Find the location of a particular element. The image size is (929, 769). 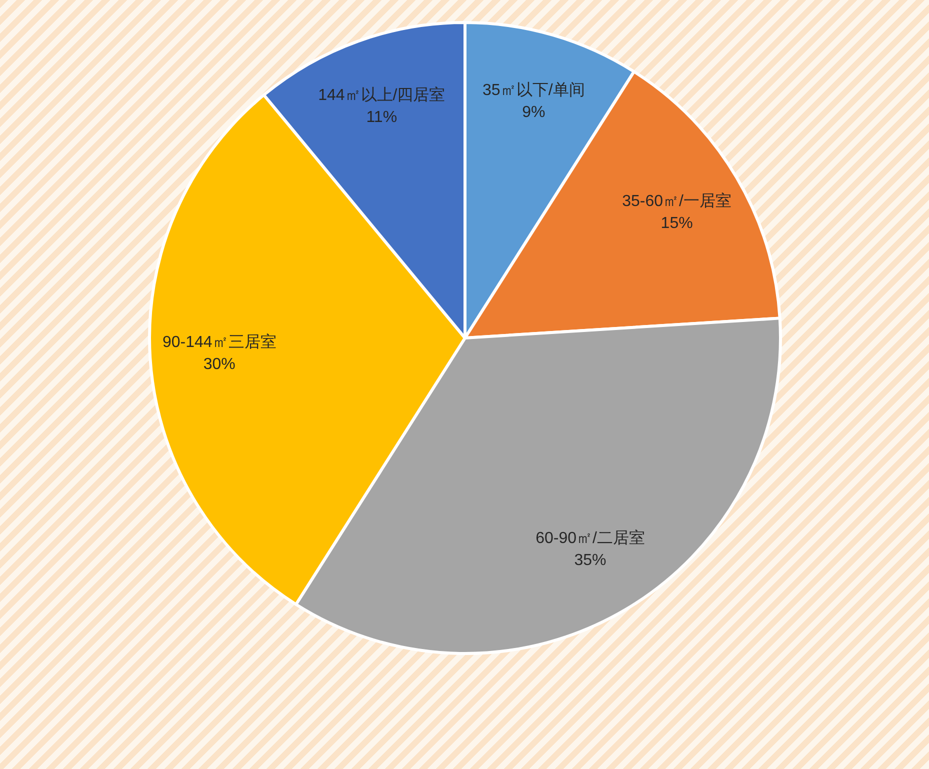

slice-label: 35㎡以下/单间 is located at coordinates (533, 90).